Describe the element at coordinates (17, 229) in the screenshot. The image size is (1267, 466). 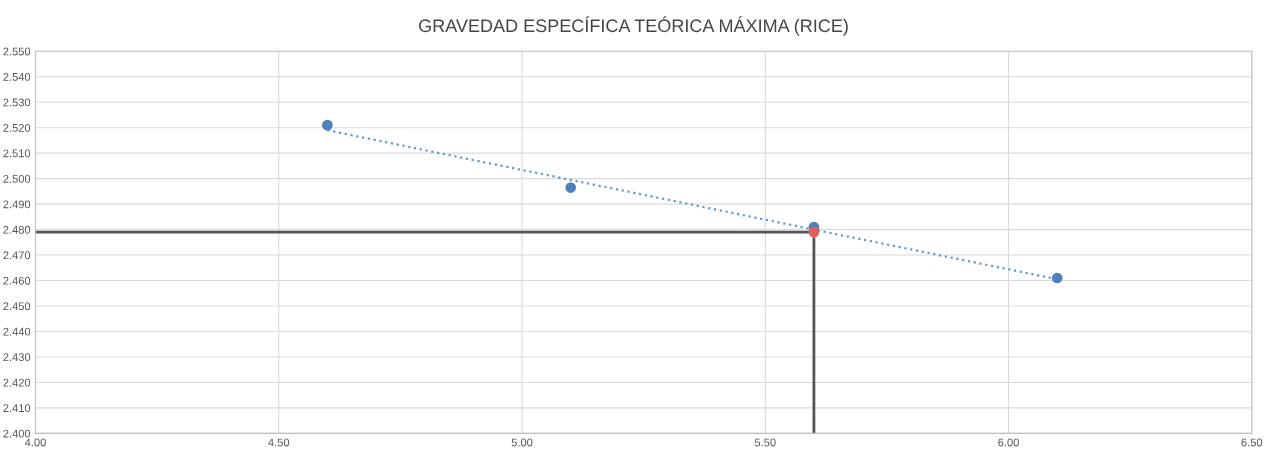
I see `y-tick-label: 2.480` at that location.